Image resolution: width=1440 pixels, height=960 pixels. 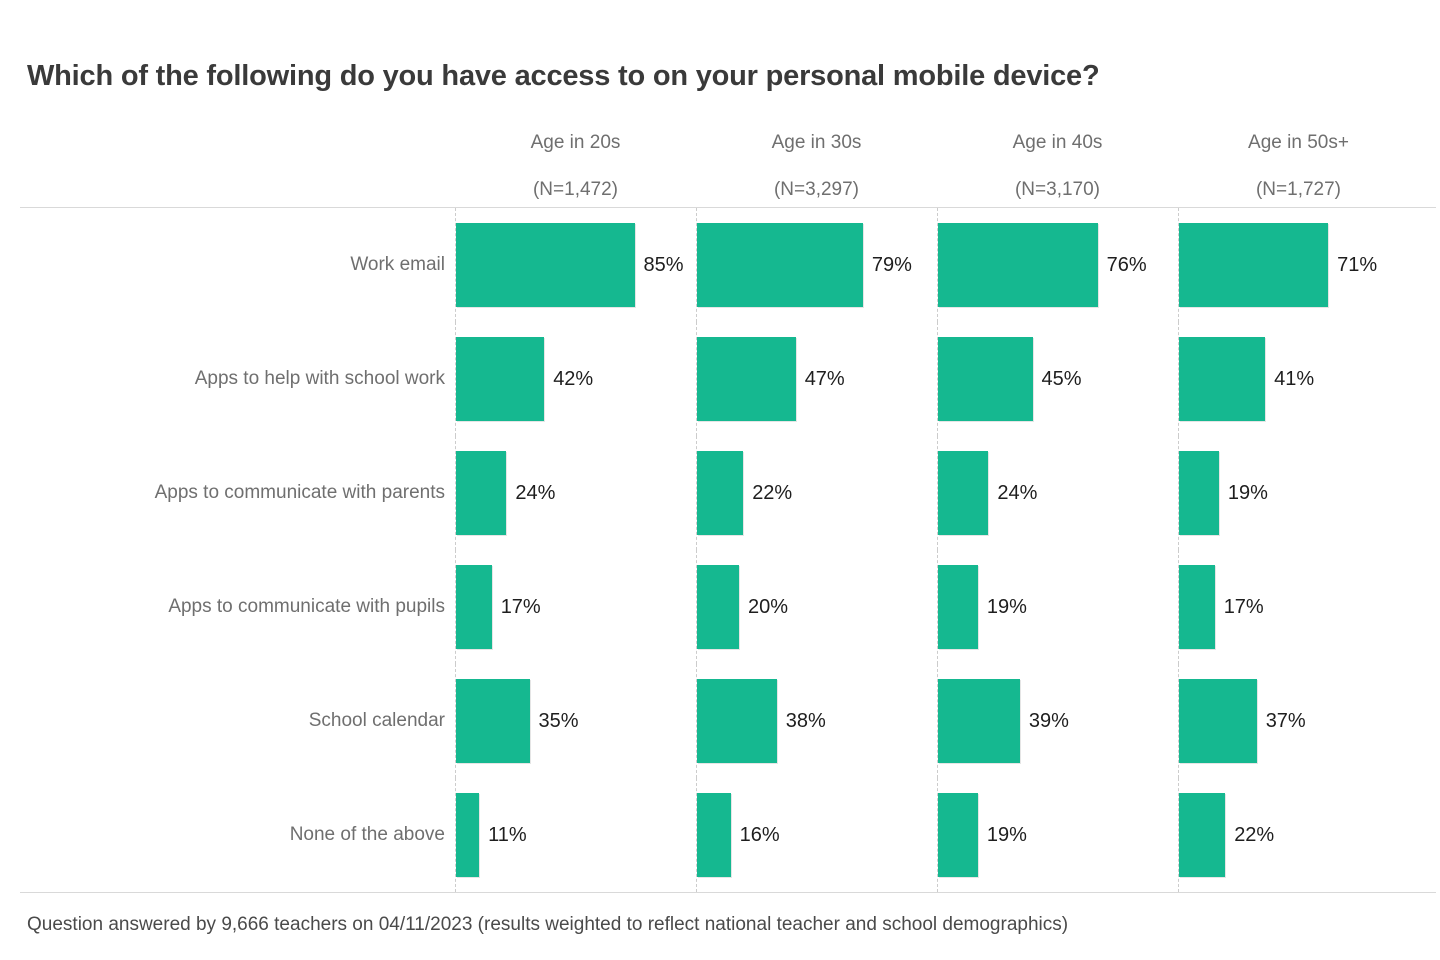 What do you see at coordinates (1285, 720) in the screenshot?
I see `bar-value-label: 37%` at bounding box center [1285, 720].